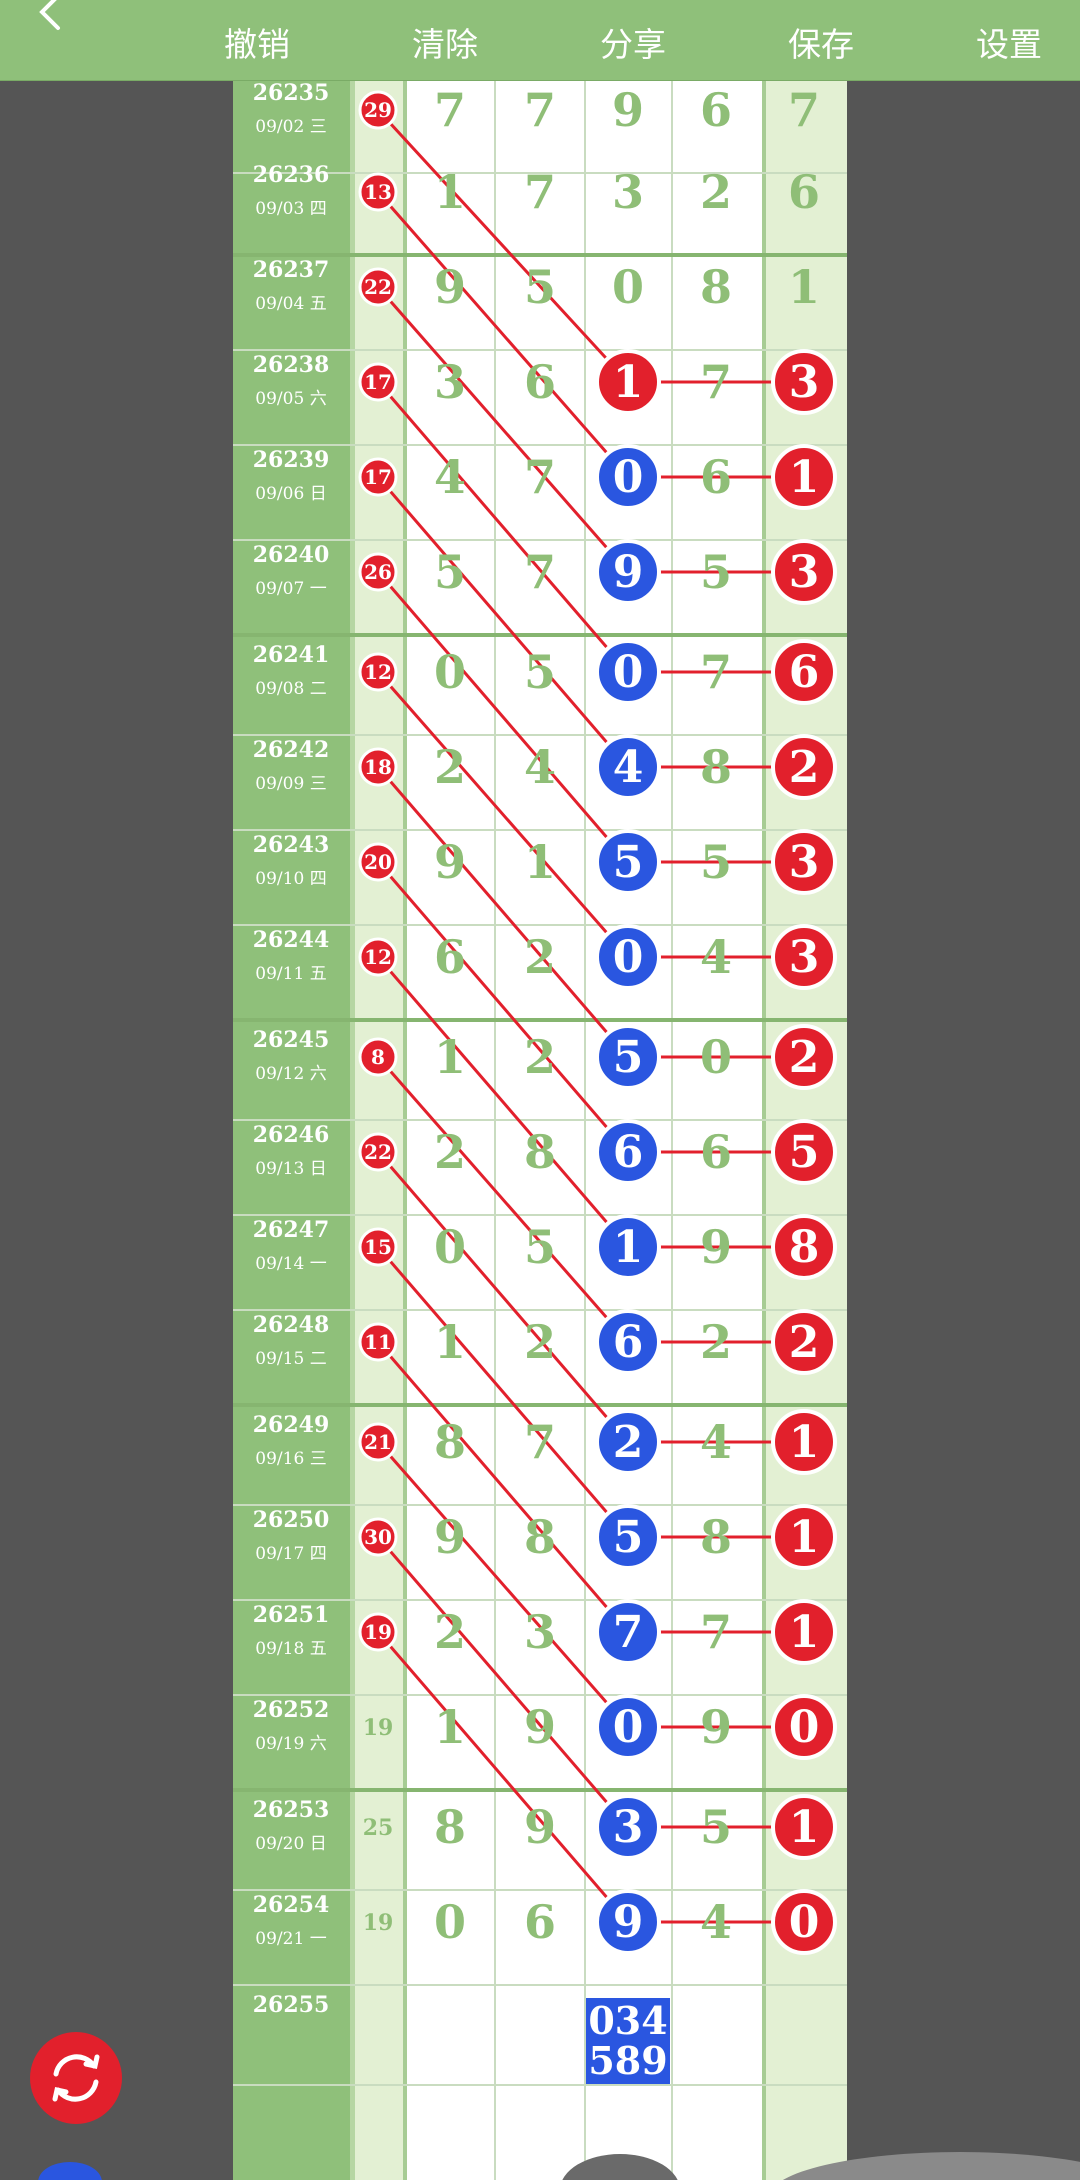 The image size is (1080, 2180). What do you see at coordinates (290, 784) in the screenshot?
I see `issue-date: 09/09 三` at bounding box center [290, 784].